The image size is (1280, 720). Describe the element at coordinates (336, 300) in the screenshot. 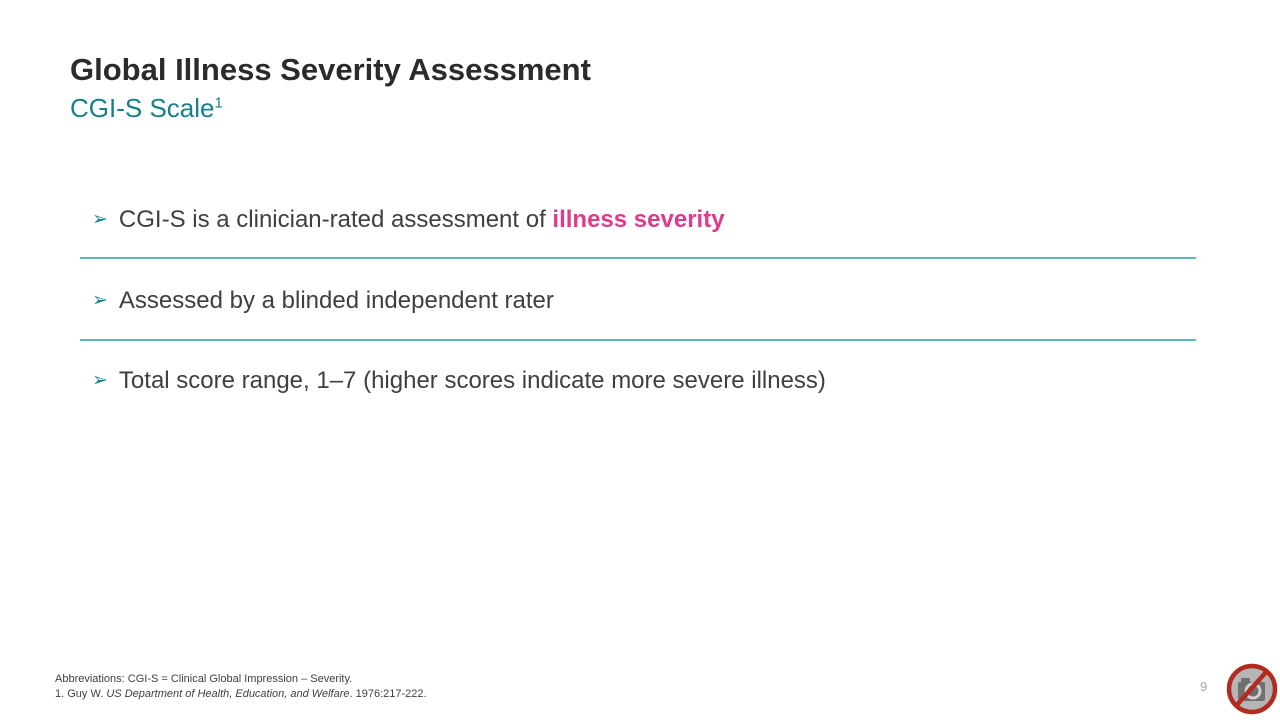

I see `bullet-text-2: Assessed by a blinded independent rater` at that location.